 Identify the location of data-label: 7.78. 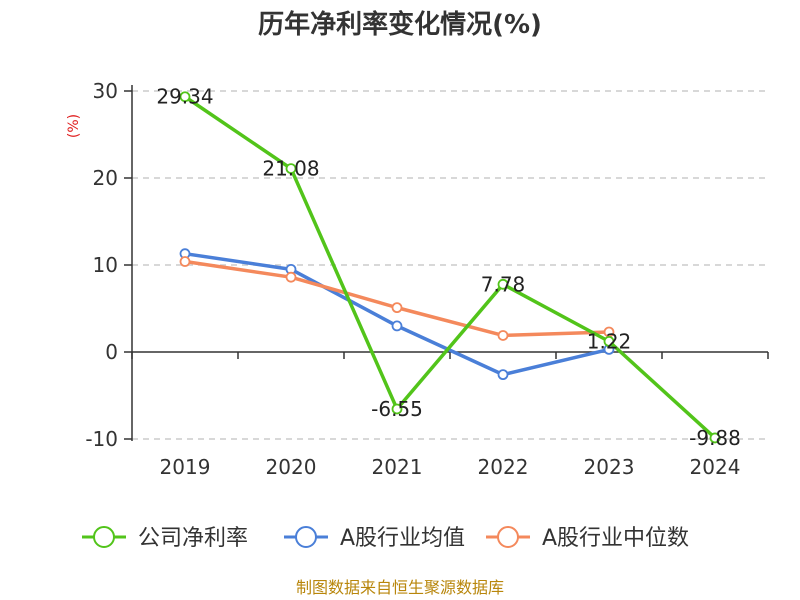
(503, 284).